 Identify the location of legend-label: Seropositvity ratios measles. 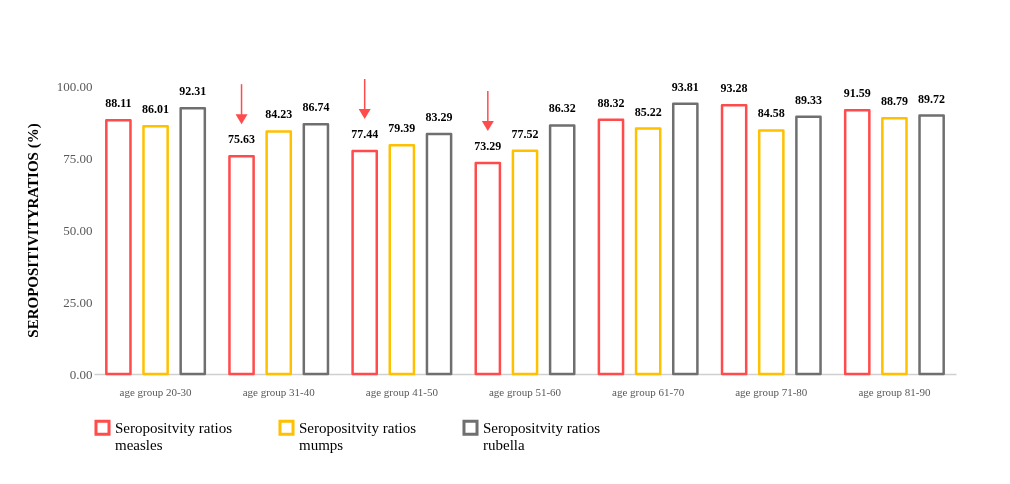
(174, 436).